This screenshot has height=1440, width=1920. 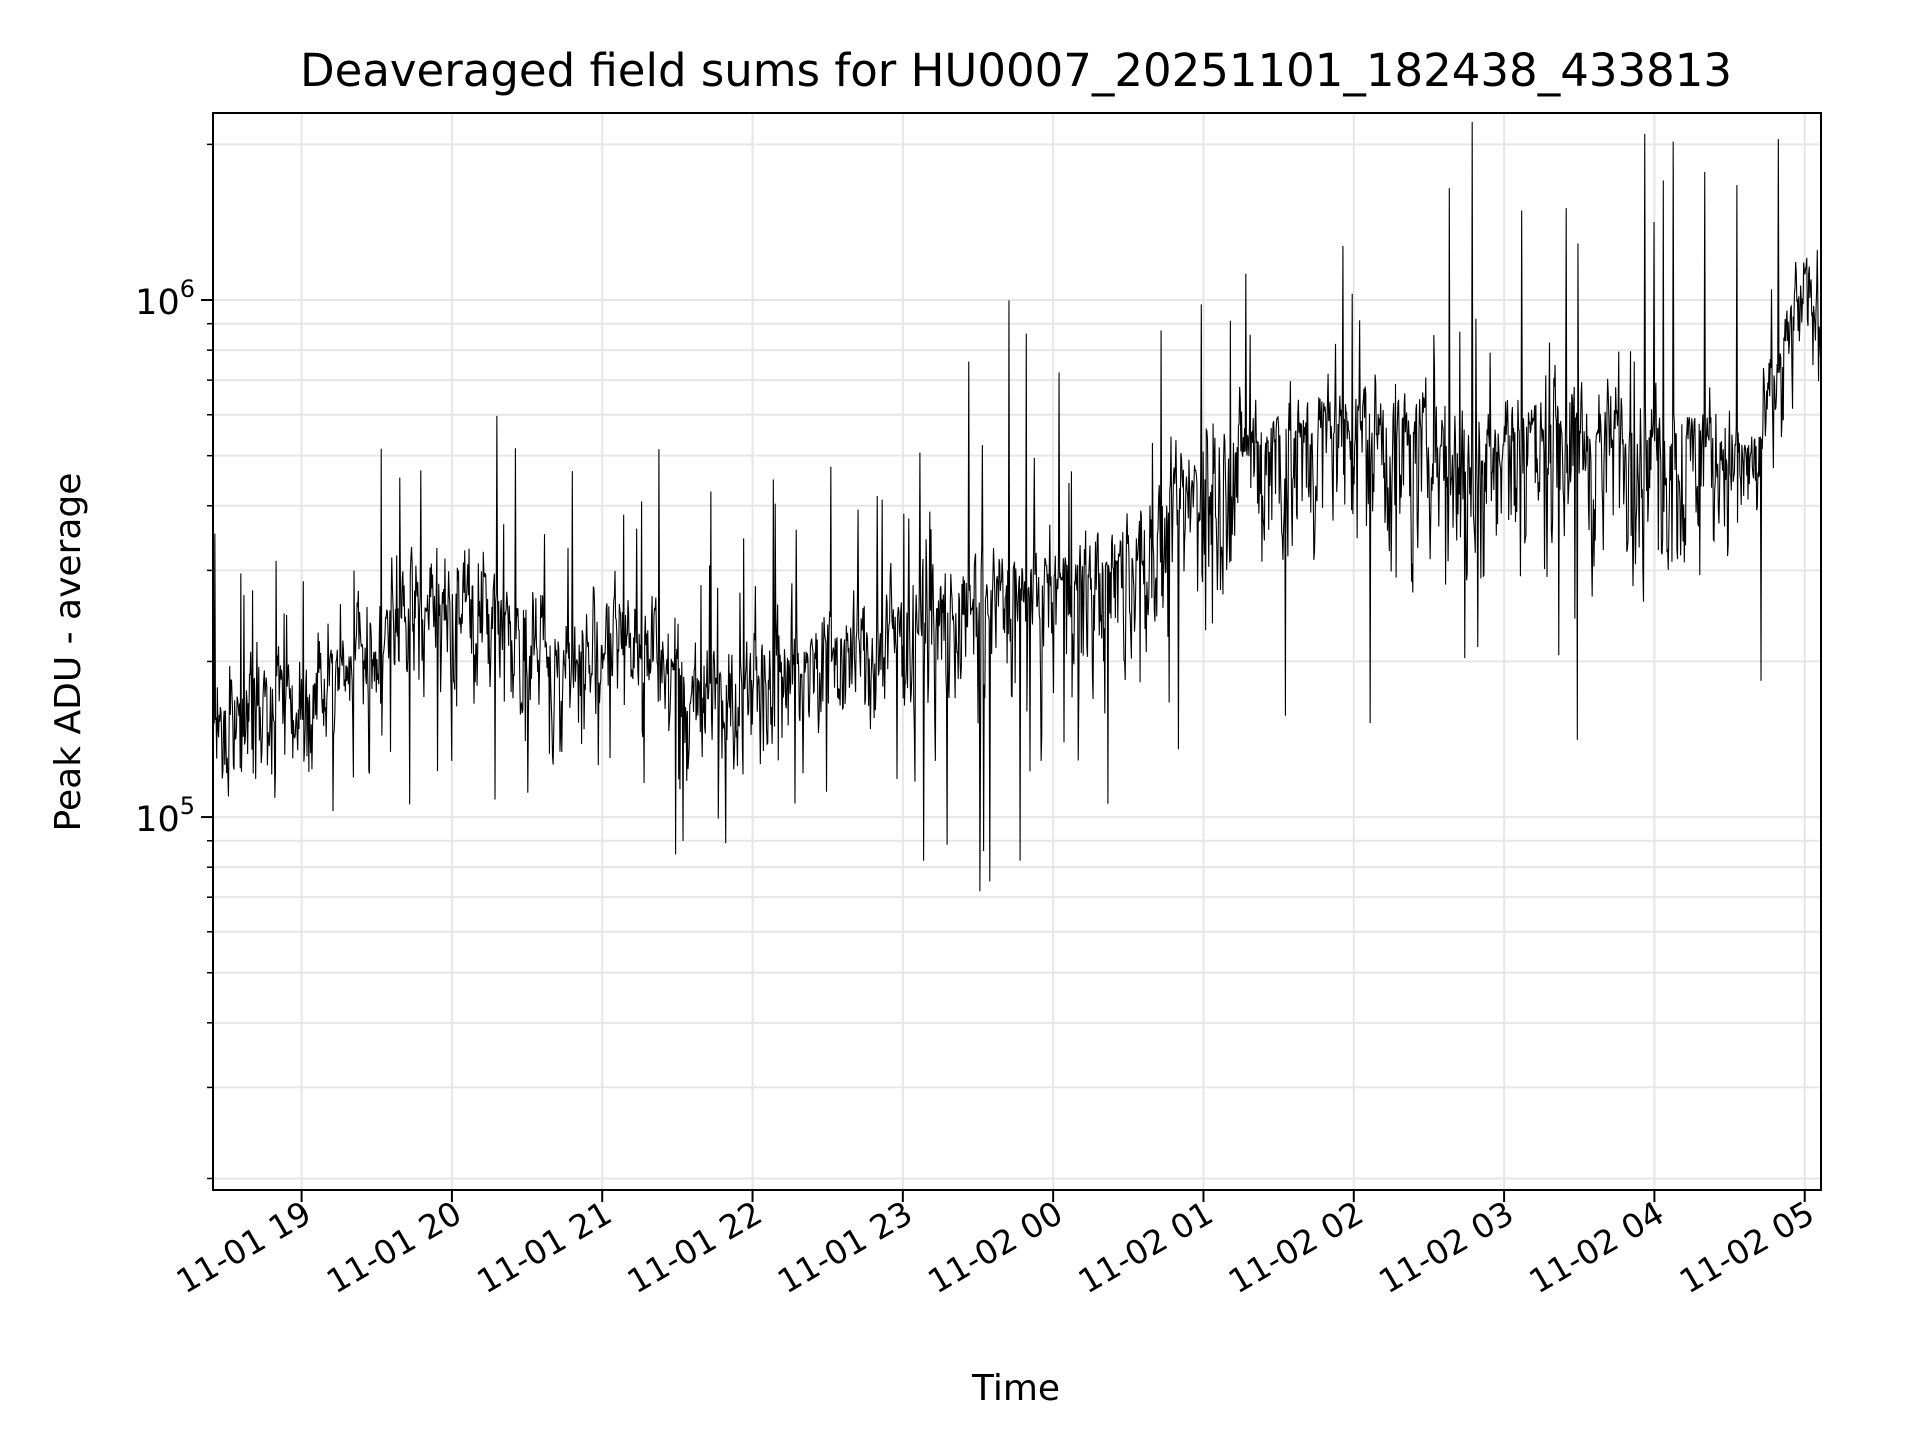 What do you see at coordinates (845, 1247) in the screenshot?
I see `x-tick-label: 11-01 23` at bounding box center [845, 1247].